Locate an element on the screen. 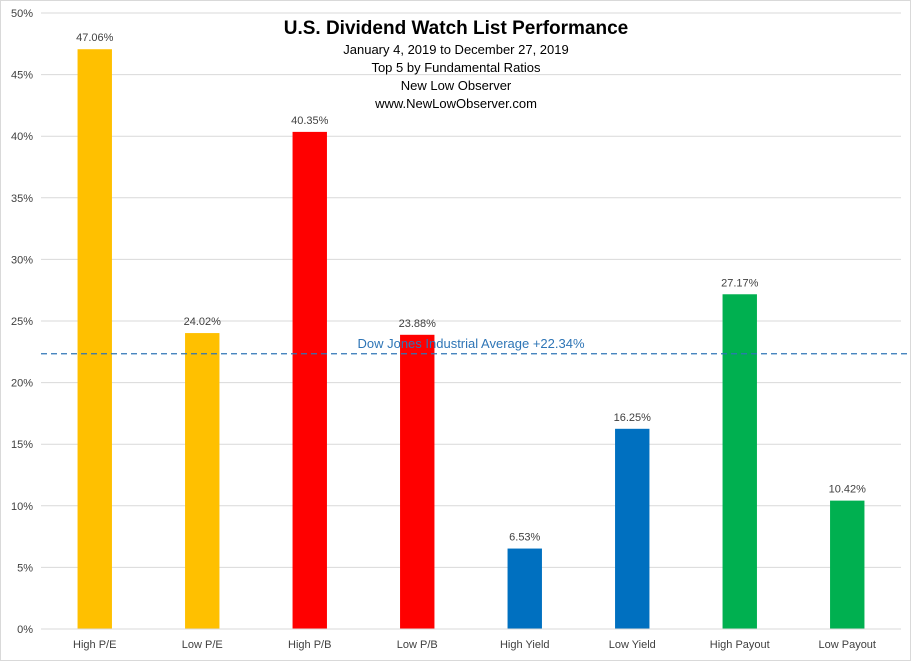 This screenshot has height=667, width=911. chart-subtitle-author: New Low Observer is located at coordinates (456, 85).